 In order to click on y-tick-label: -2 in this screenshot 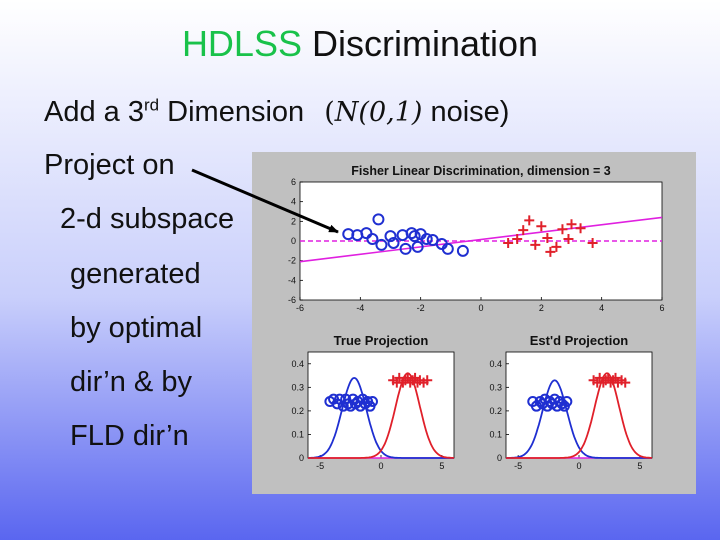, I will do `click(292, 261)`.